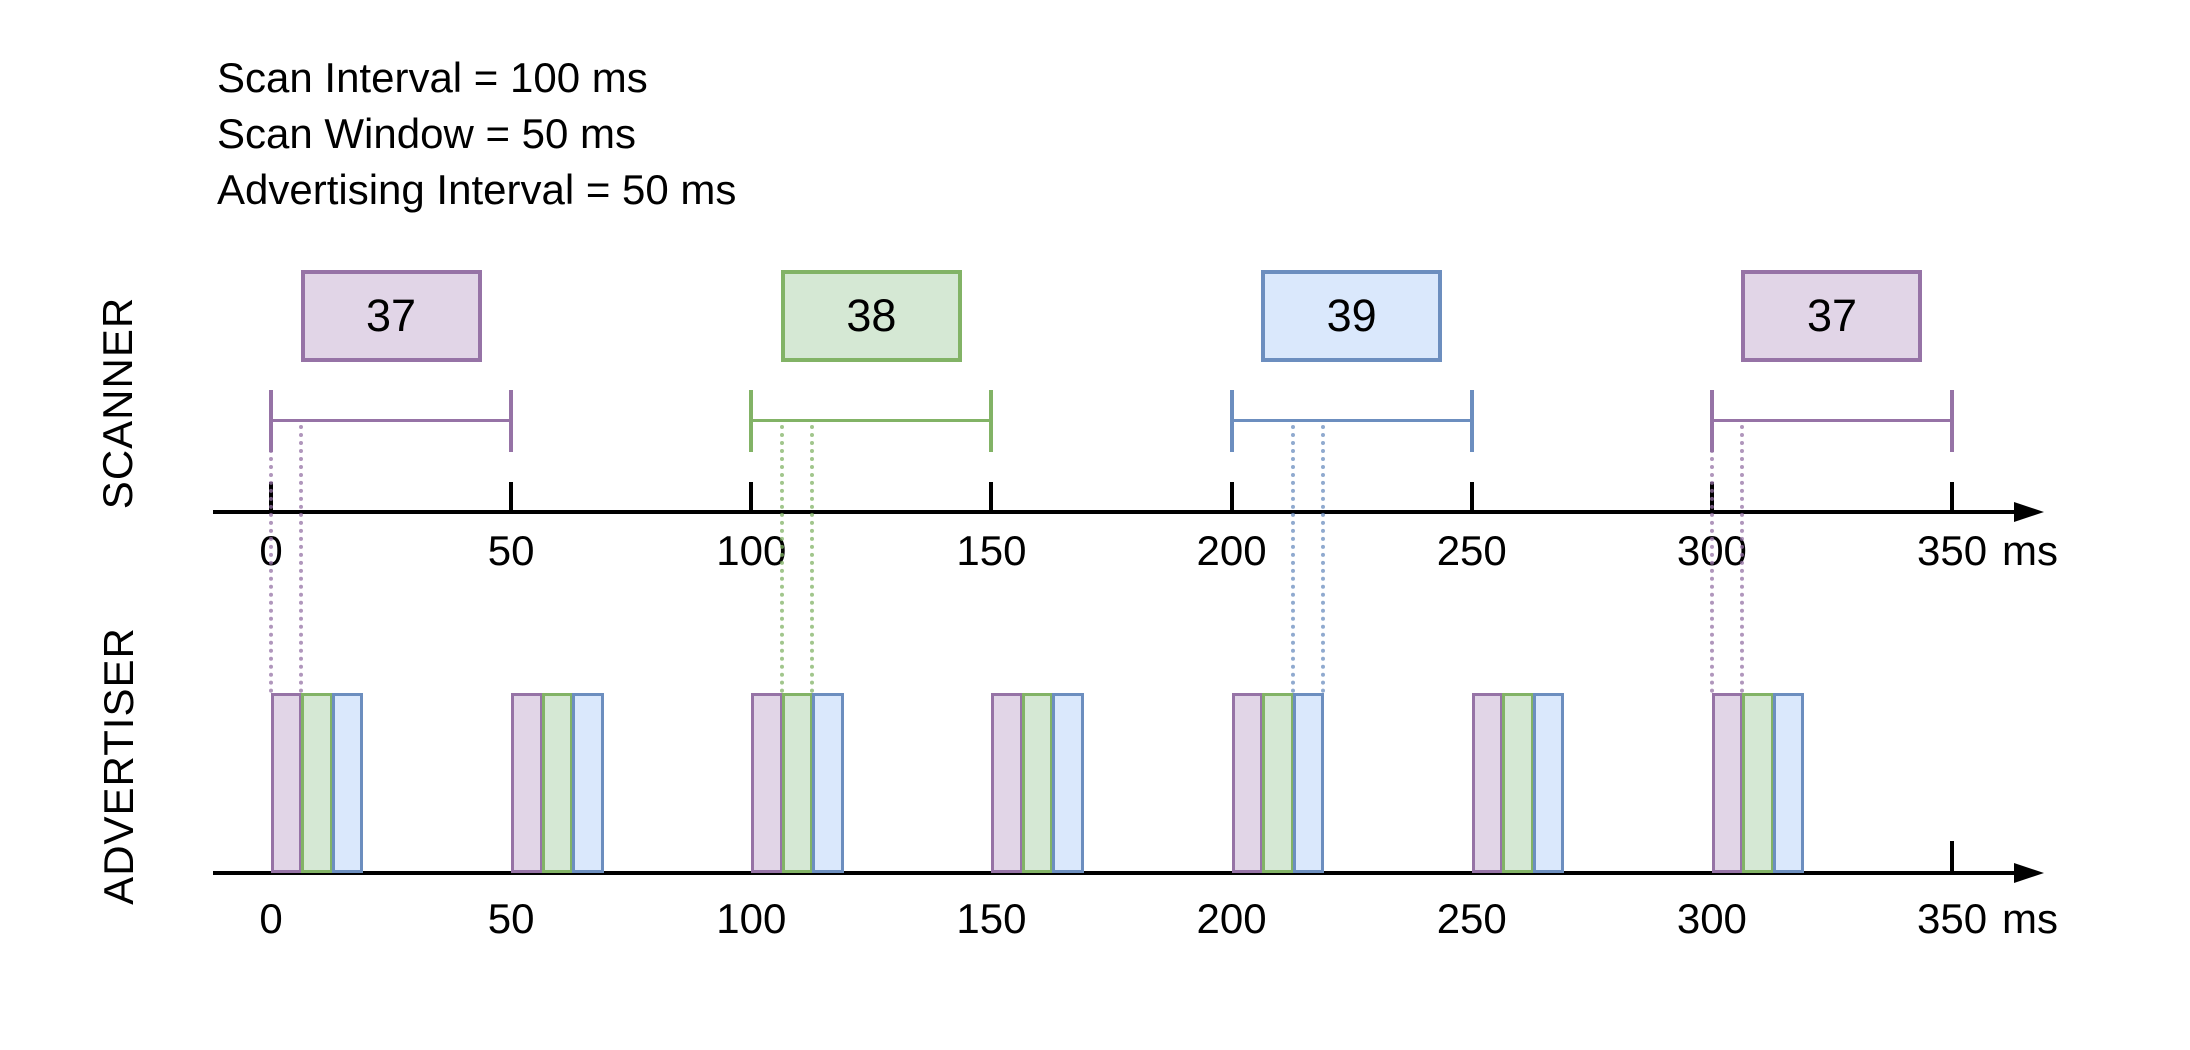  I want to click on scan-channel-box-0: 37, so click(391, 316).